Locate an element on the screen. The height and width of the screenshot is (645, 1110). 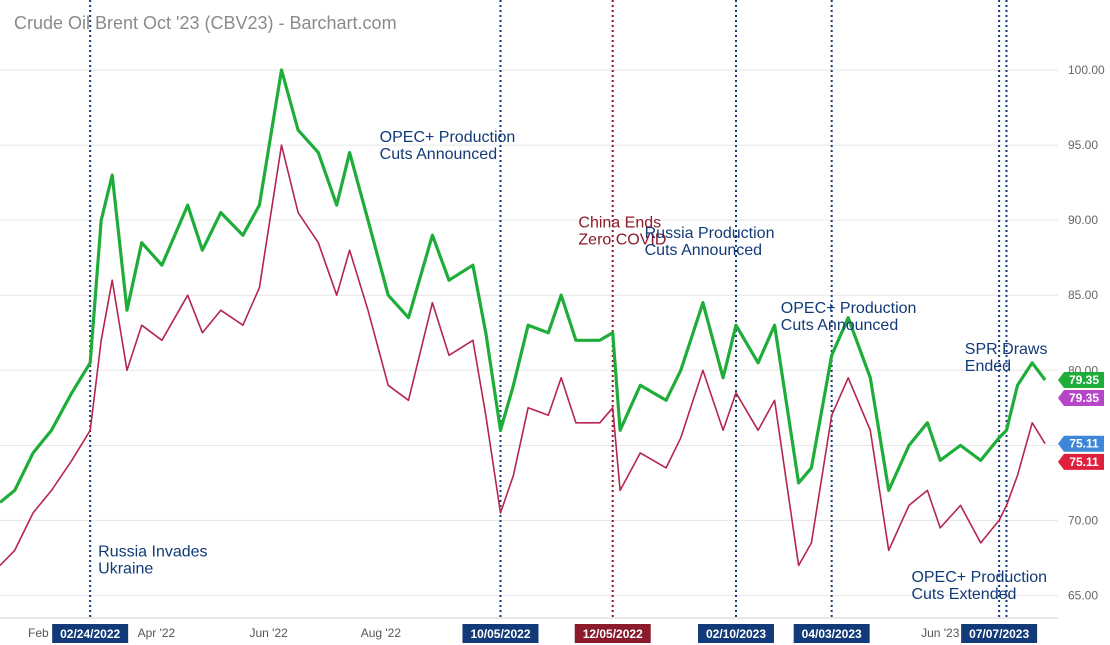
event-date-label: 12/05/2022 is located at coordinates (613, 634).